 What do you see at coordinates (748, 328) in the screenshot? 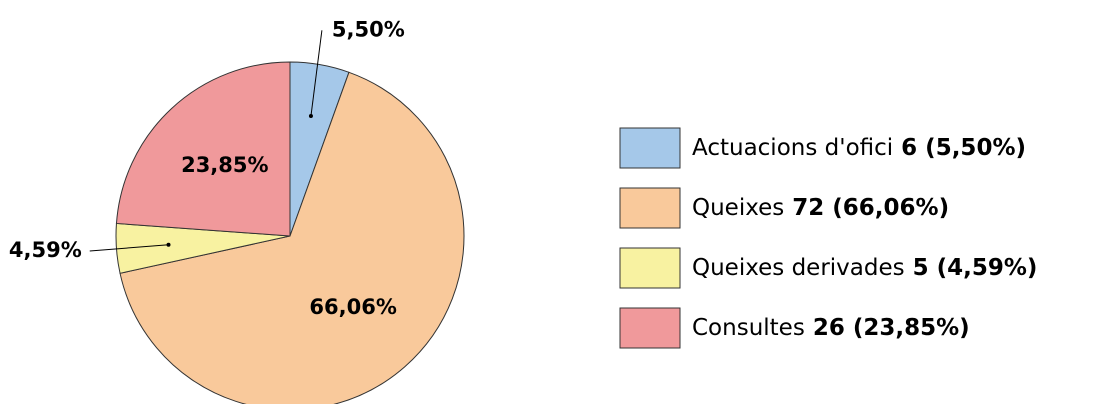
I see `legend-category: Consultes` at bounding box center [748, 328].